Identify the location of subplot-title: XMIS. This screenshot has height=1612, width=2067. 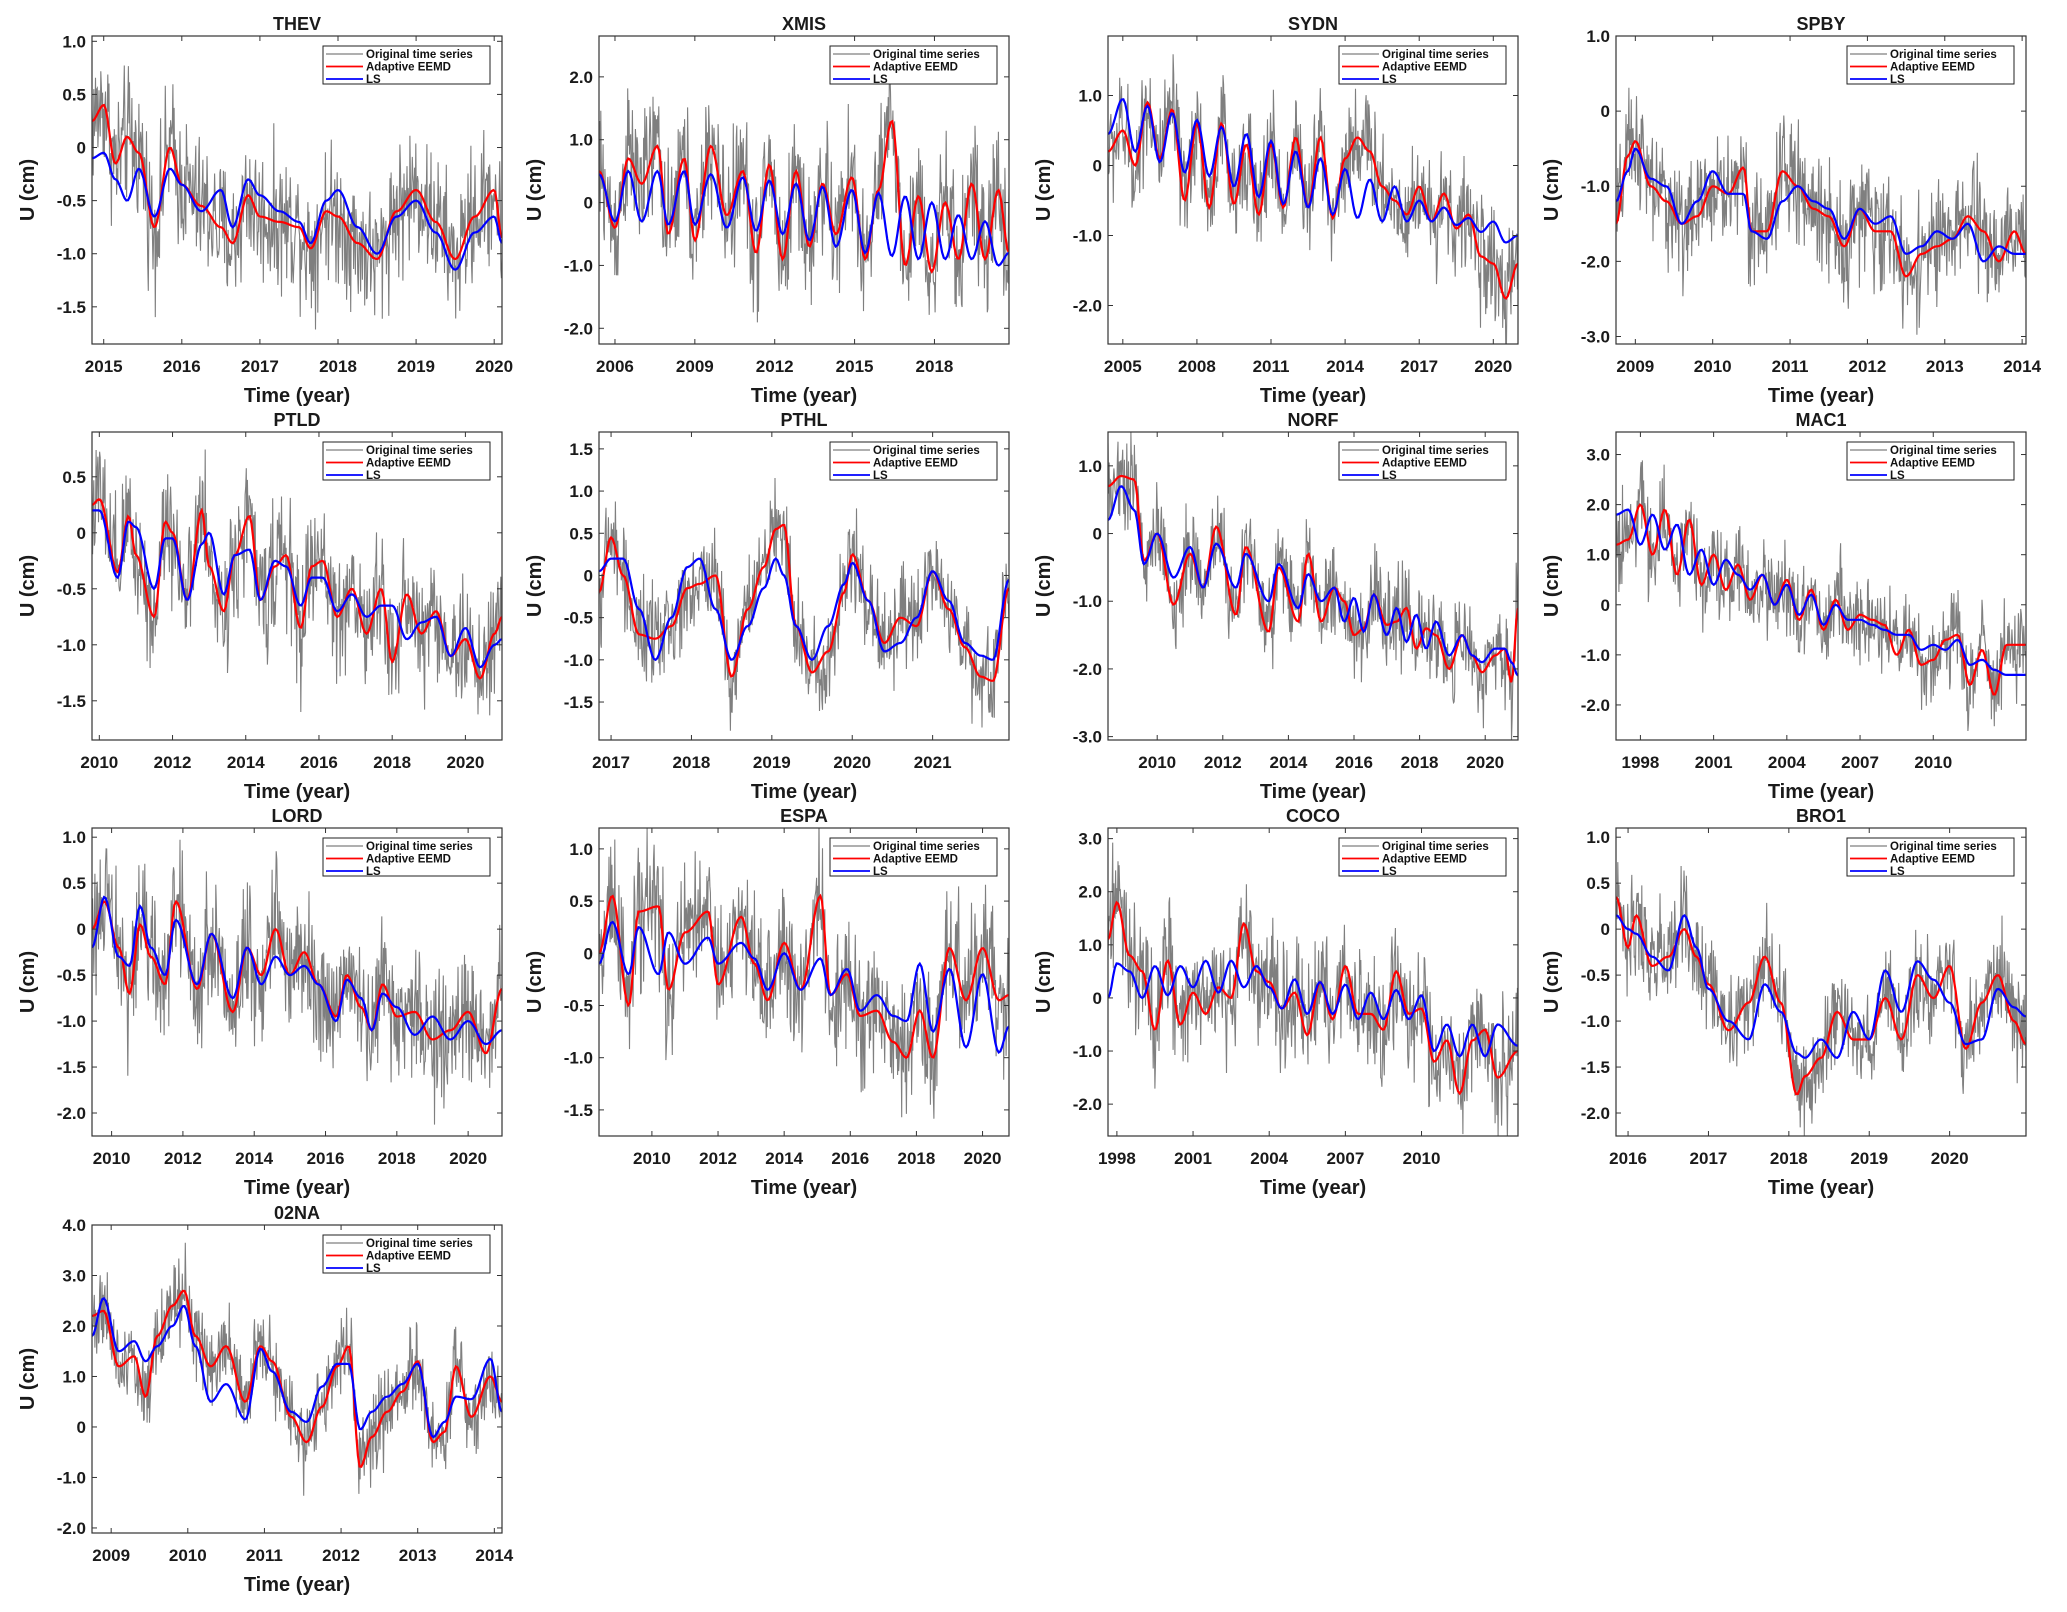
(804, 24).